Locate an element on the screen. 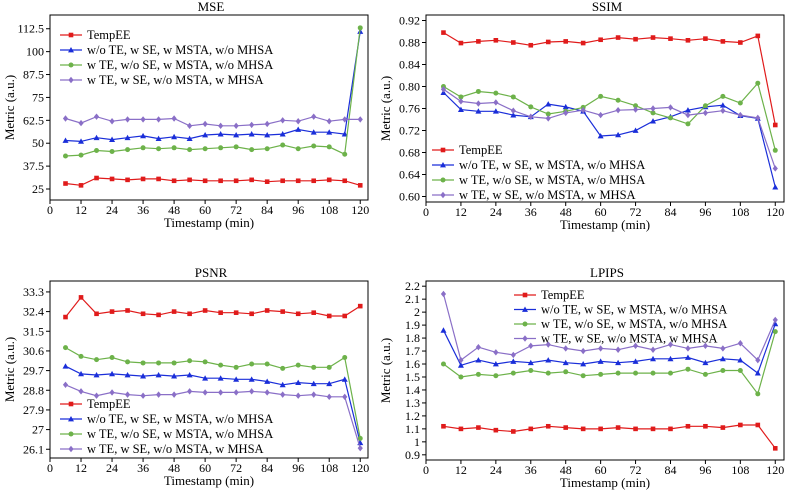 The image size is (789, 497). psnr-y-tick-label: 30.6 is located at coordinates (33, 351).